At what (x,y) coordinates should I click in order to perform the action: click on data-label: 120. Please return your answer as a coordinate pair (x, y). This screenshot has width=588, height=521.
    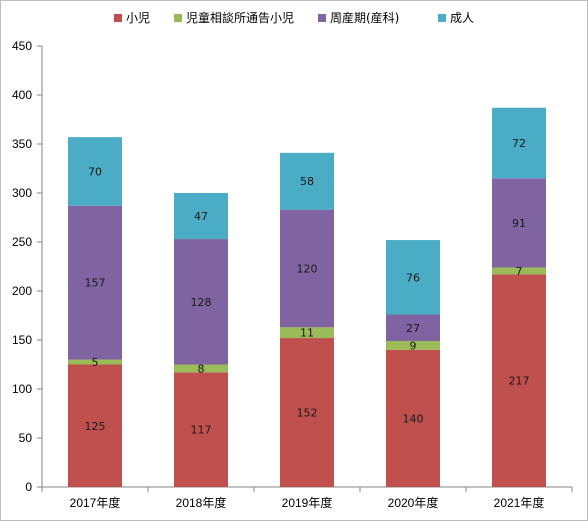
    Looking at the image, I should click on (307, 268).